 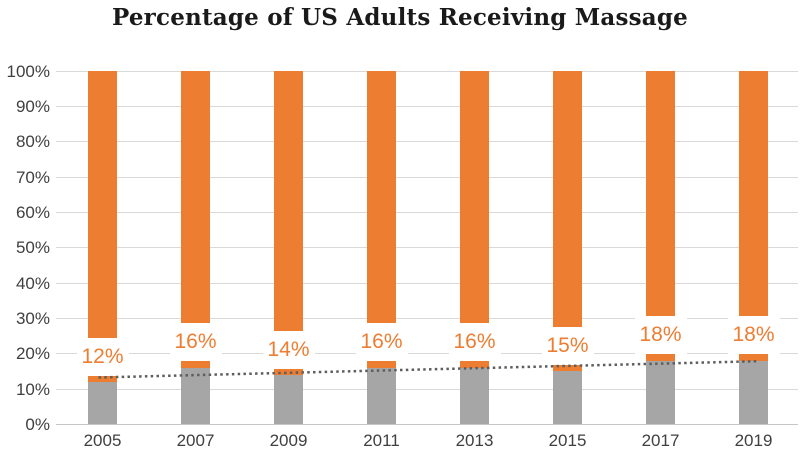 I want to click on y-axis-tick-label: 0%, so click(x=37, y=424).